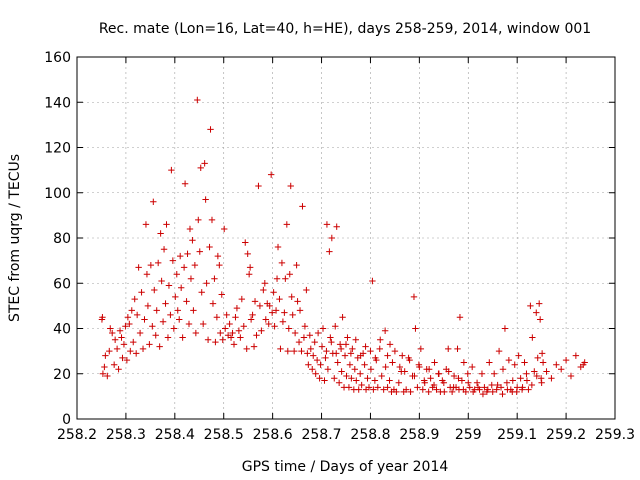  Describe the element at coordinates (62, 284) in the screenshot. I see `y-tick-label: 60` at that location.